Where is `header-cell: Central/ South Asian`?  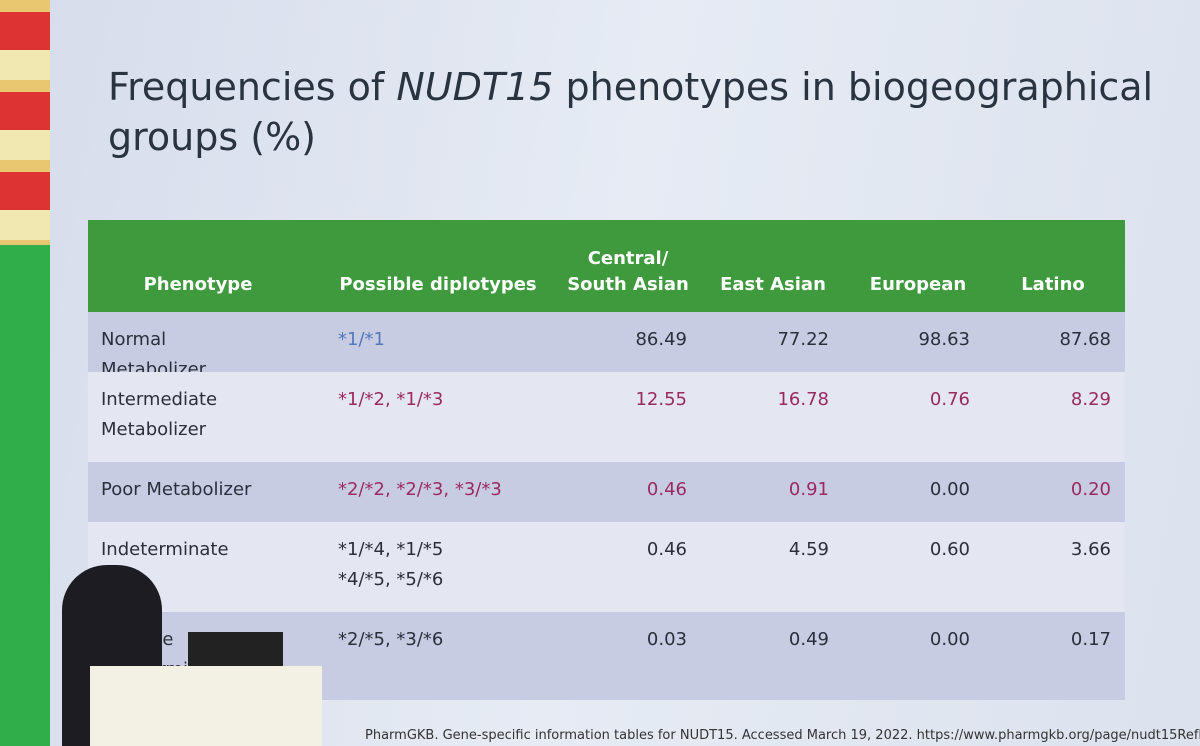 header-cell: Central/ South Asian is located at coordinates (628, 271).